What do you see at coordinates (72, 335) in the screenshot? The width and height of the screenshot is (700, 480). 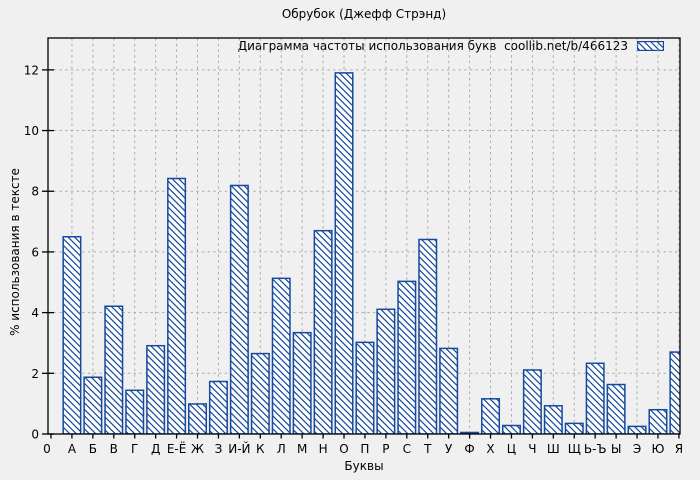 I see `bar-А` at bounding box center [72, 335].